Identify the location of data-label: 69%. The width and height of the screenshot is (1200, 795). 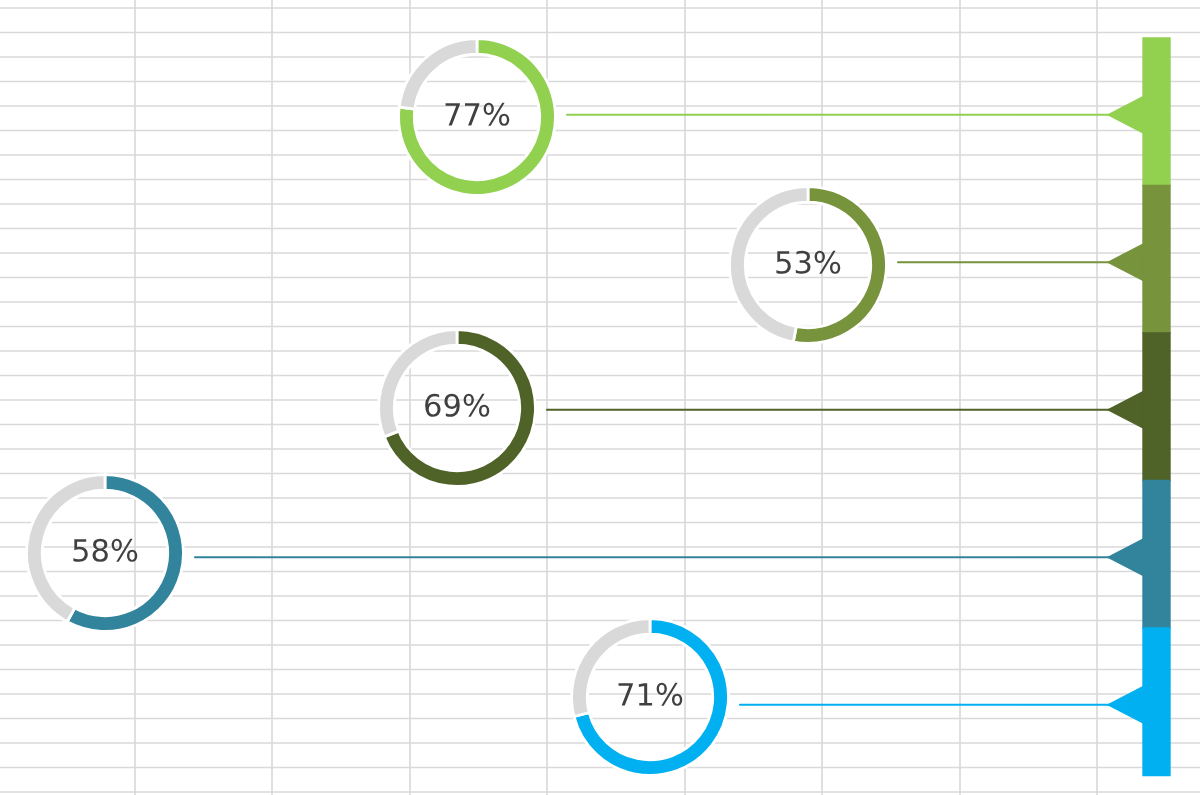
(457, 405).